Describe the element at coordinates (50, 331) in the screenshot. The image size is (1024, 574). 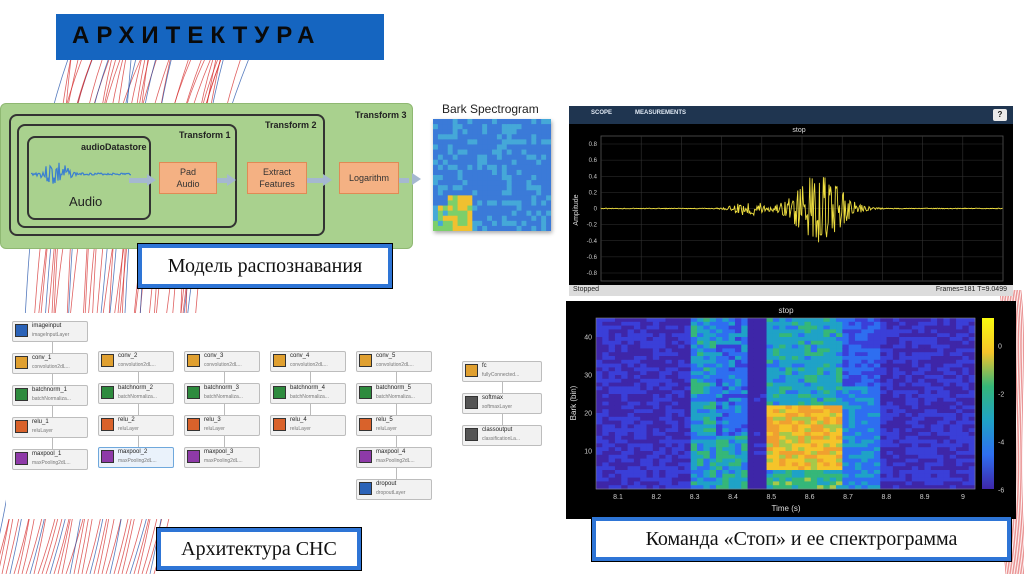
I see `layer-imageinput: imageinput imageInputLayer` at that location.